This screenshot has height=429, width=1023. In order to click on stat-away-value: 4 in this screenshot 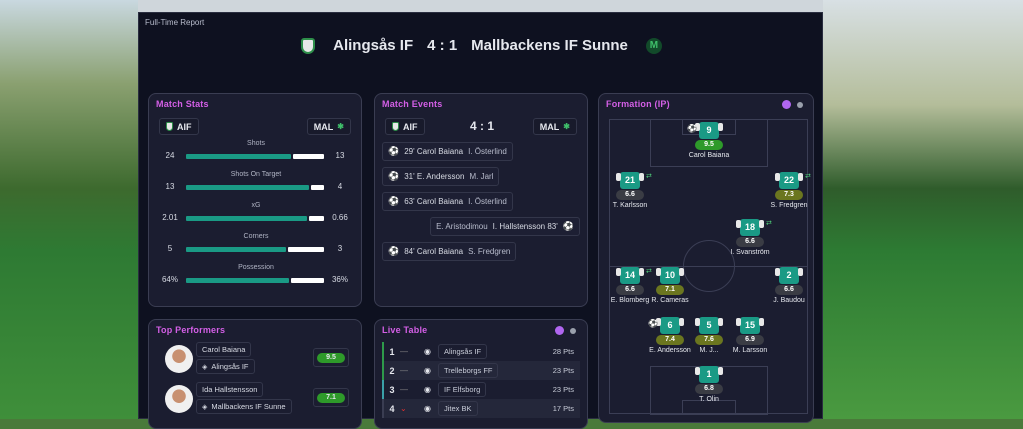, I will do `click(340, 186)`.